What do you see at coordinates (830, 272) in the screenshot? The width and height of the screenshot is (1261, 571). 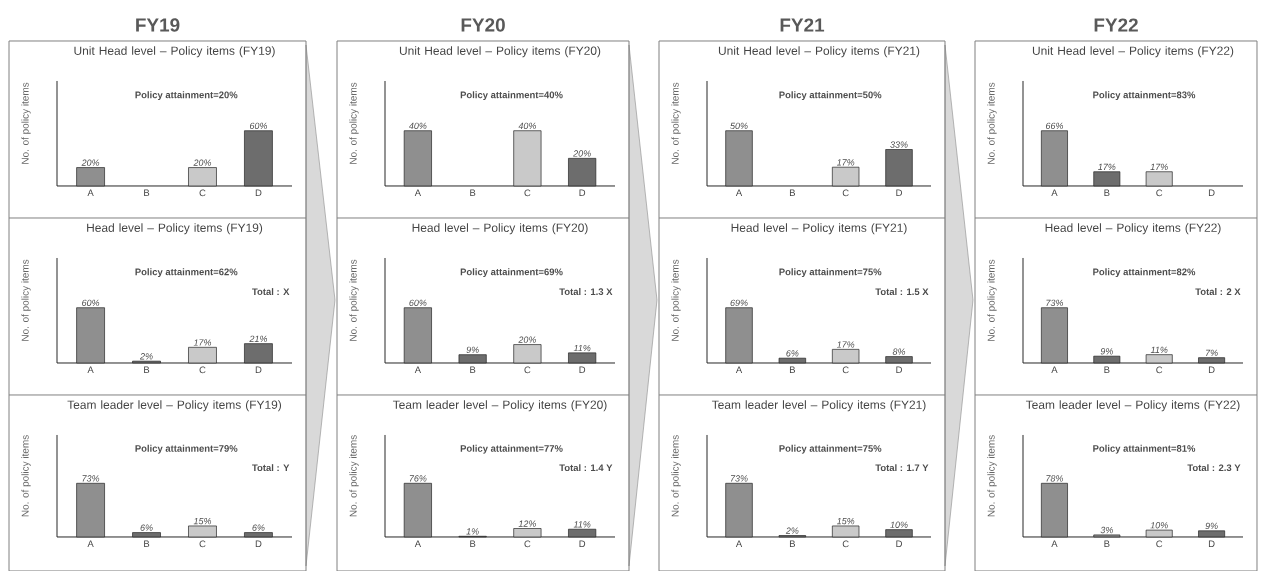 I see `text: Policy attainment=75%` at bounding box center [830, 272].